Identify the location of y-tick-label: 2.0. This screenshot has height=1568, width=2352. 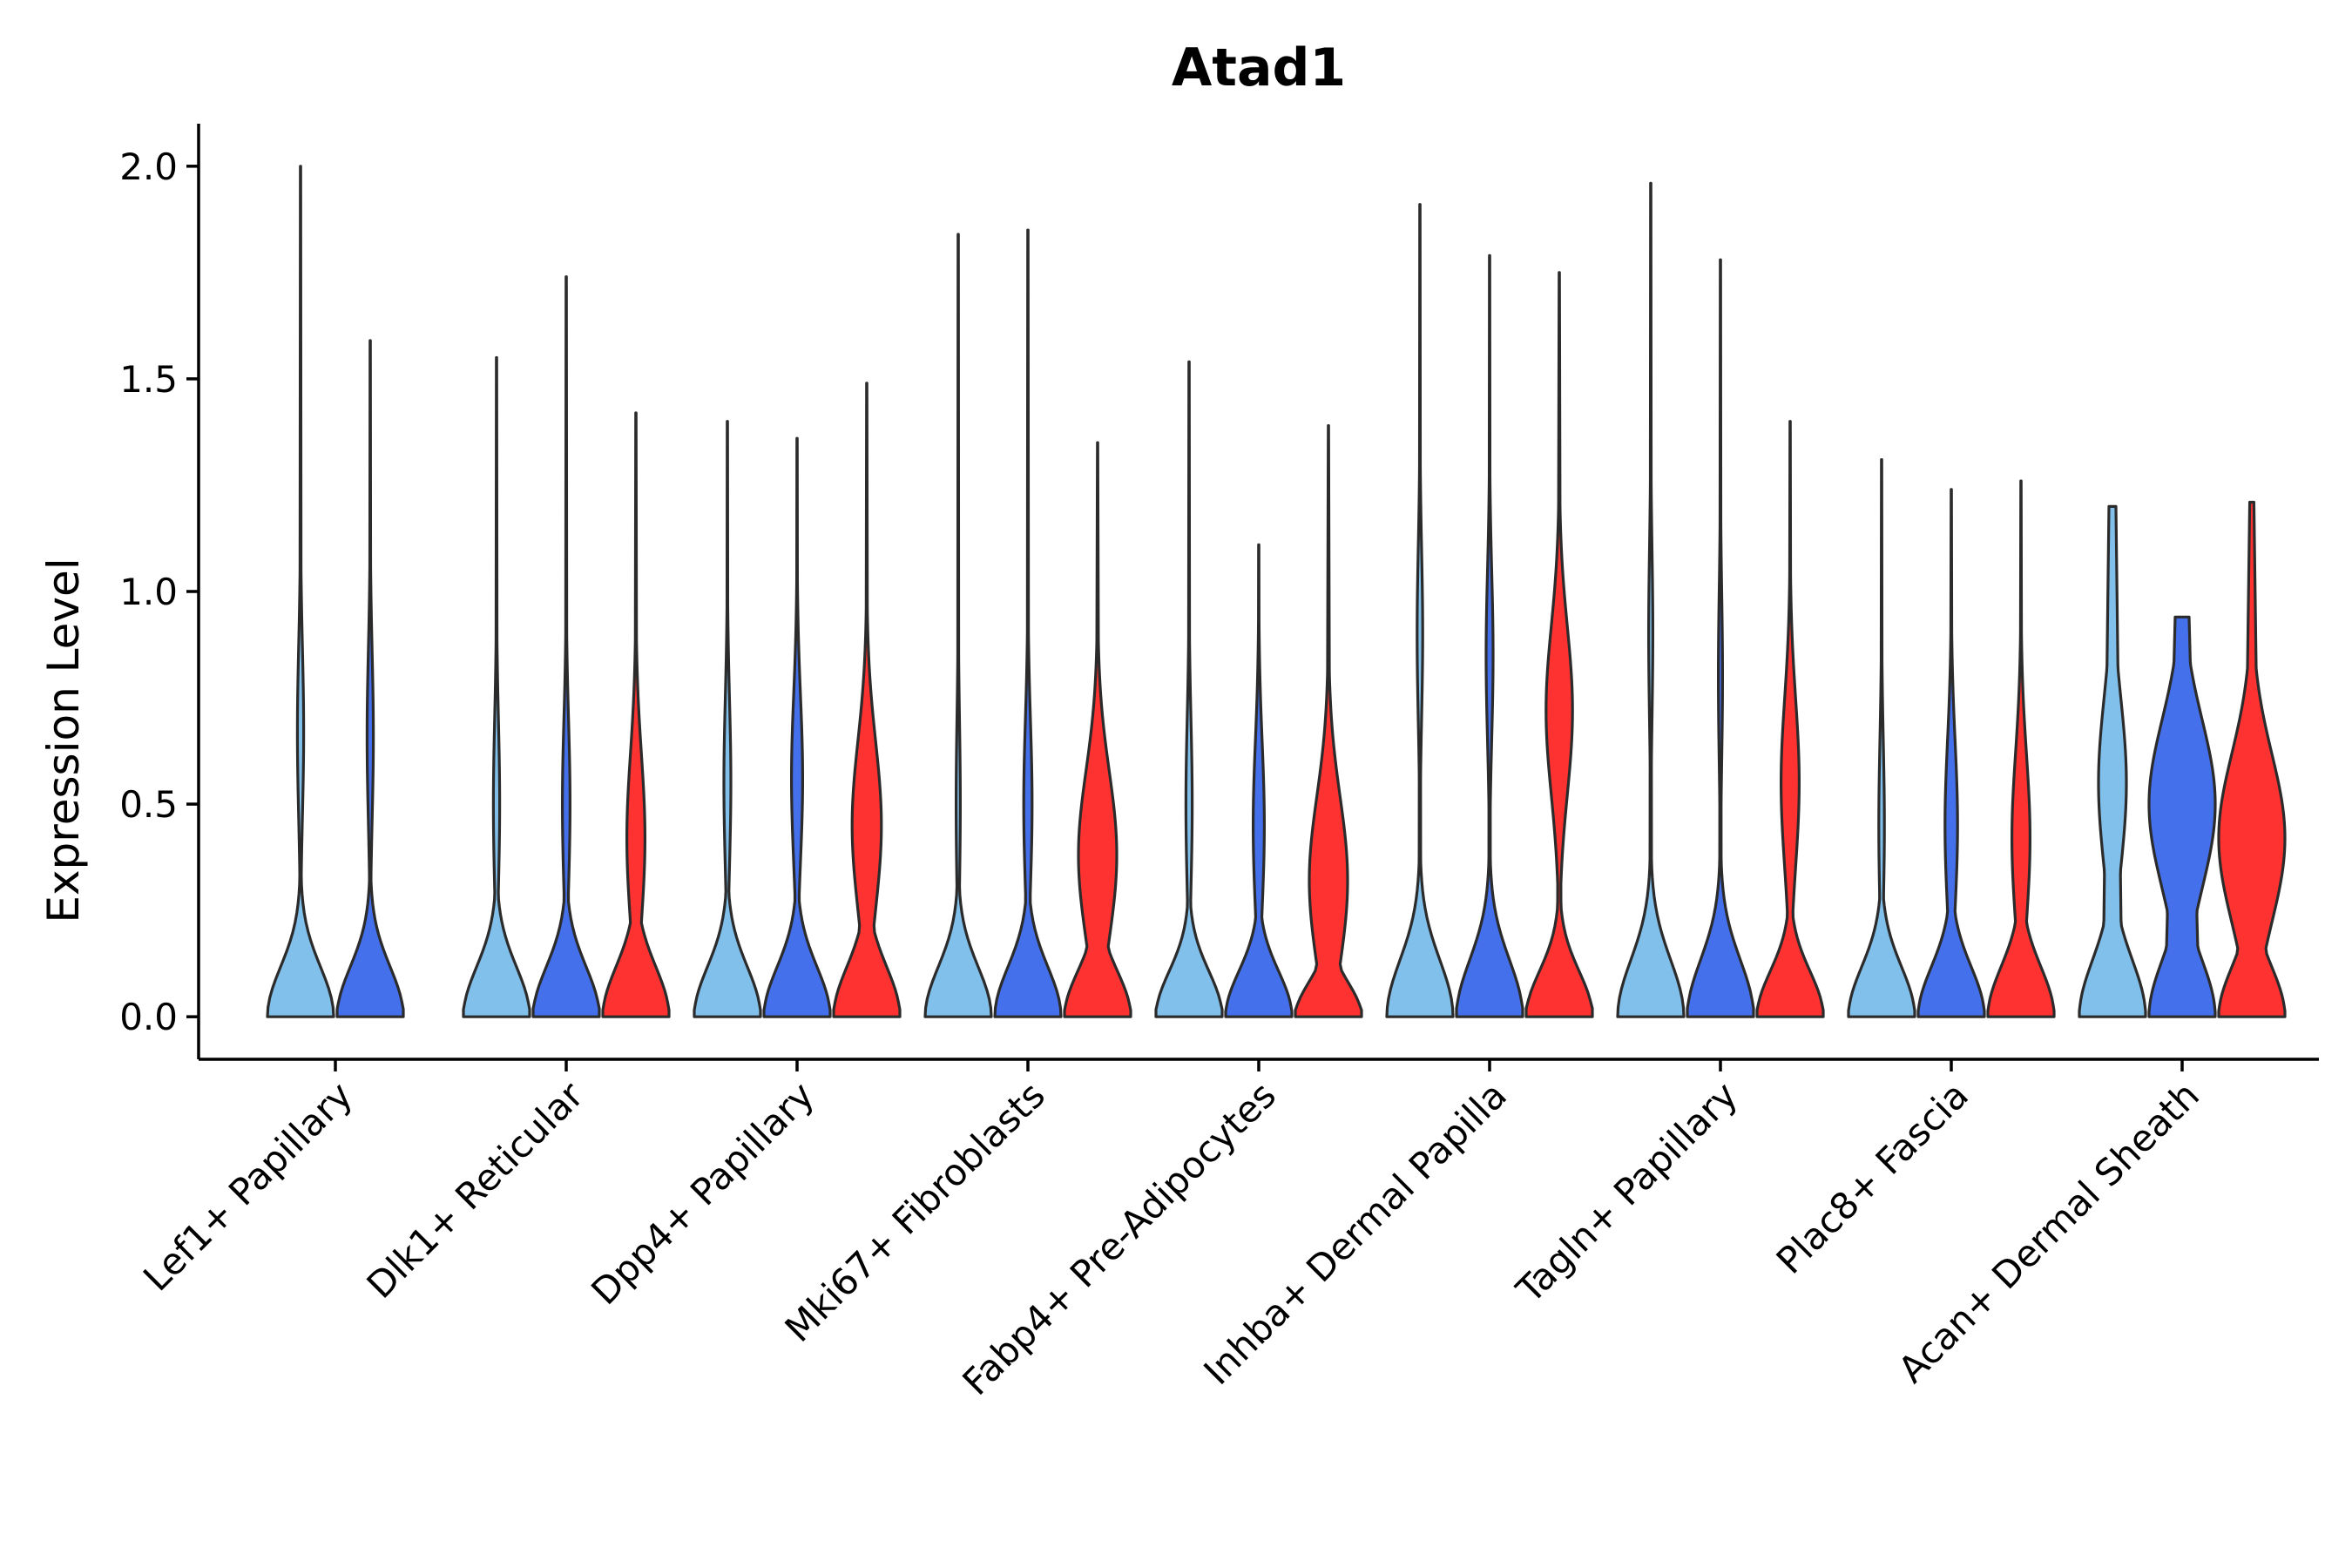
(148, 166).